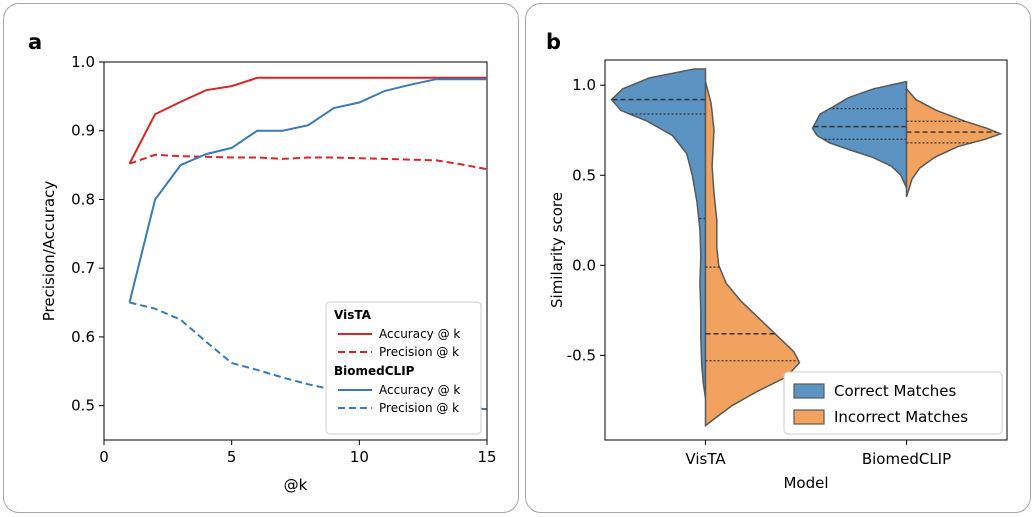 The image size is (1034, 517). I want to click on y-tick-label: 0.6, so click(83, 337).